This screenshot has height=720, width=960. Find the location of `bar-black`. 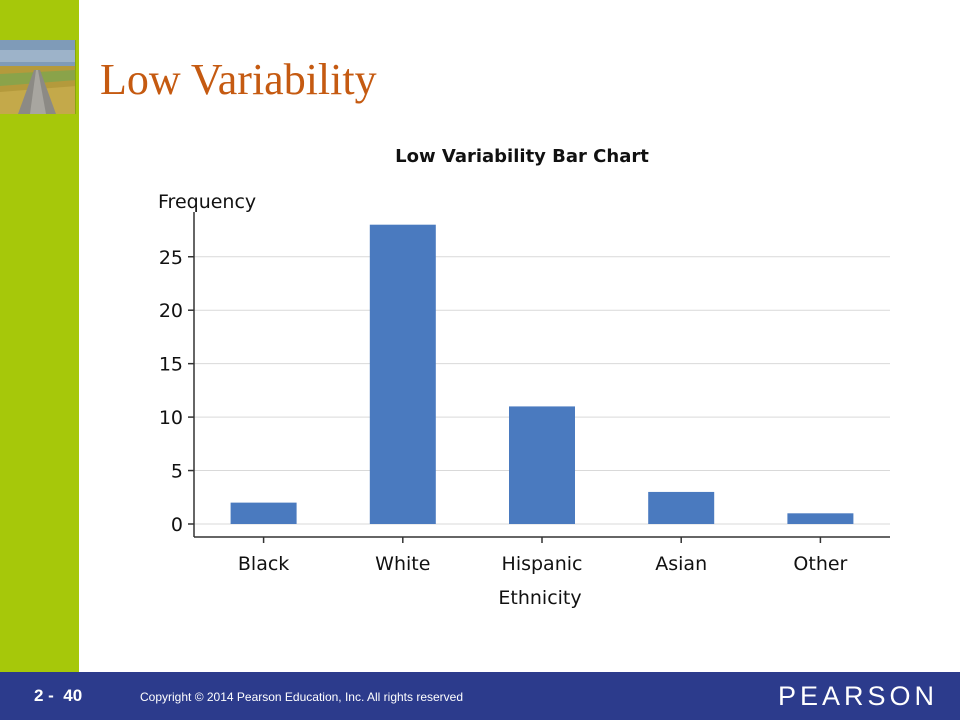

bar-black is located at coordinates (263, 513).